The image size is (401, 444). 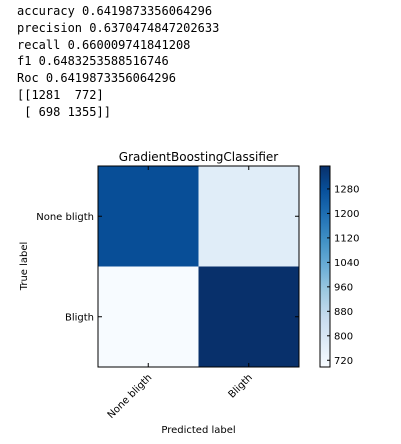 I want to click on precision-line: precision 0.6370474847202633, so click(x=118, y=27).